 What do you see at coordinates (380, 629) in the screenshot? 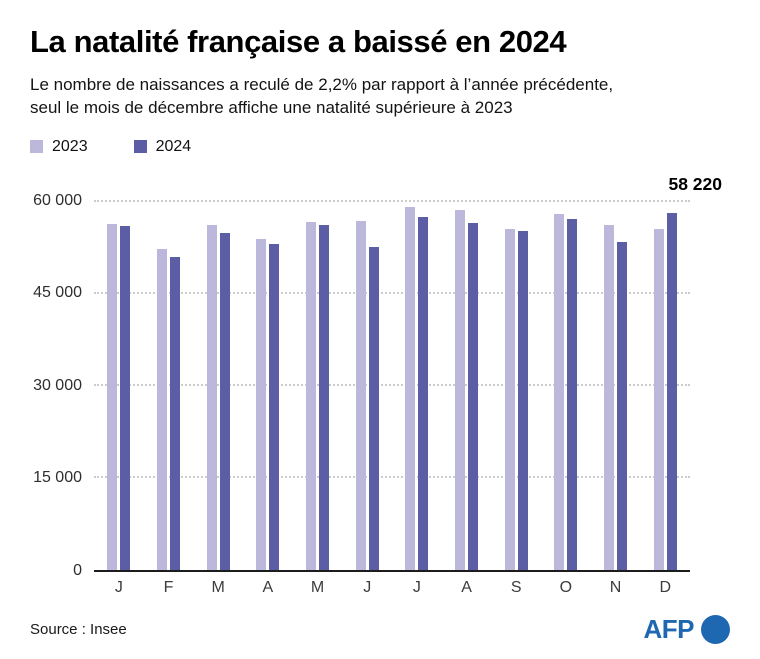
I see `footer: Source : Insee AFP` at bounding box center [380, 629].